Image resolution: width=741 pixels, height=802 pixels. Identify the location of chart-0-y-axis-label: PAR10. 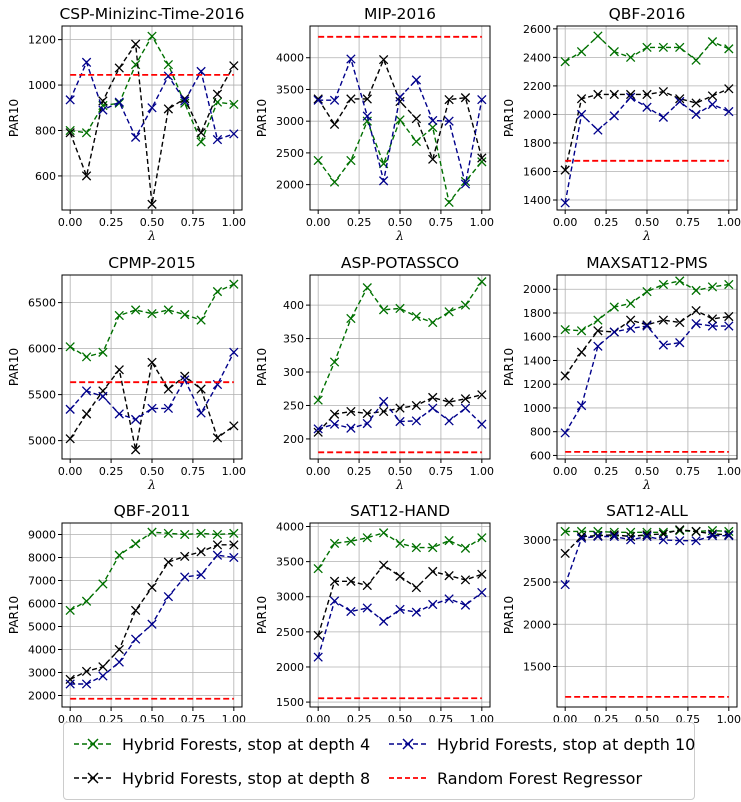
(14, 118).